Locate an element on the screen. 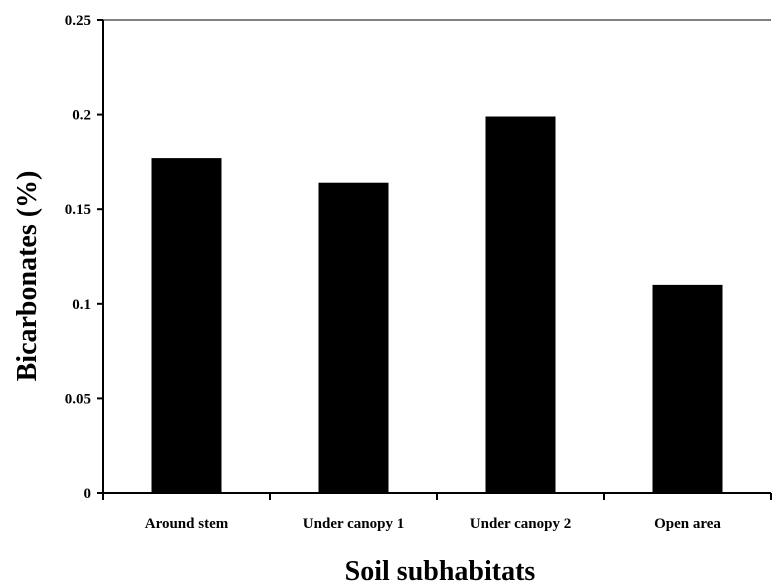 The image size is (773, 588). y-tick-label: 0.15 is located at coordinates (78, 210).